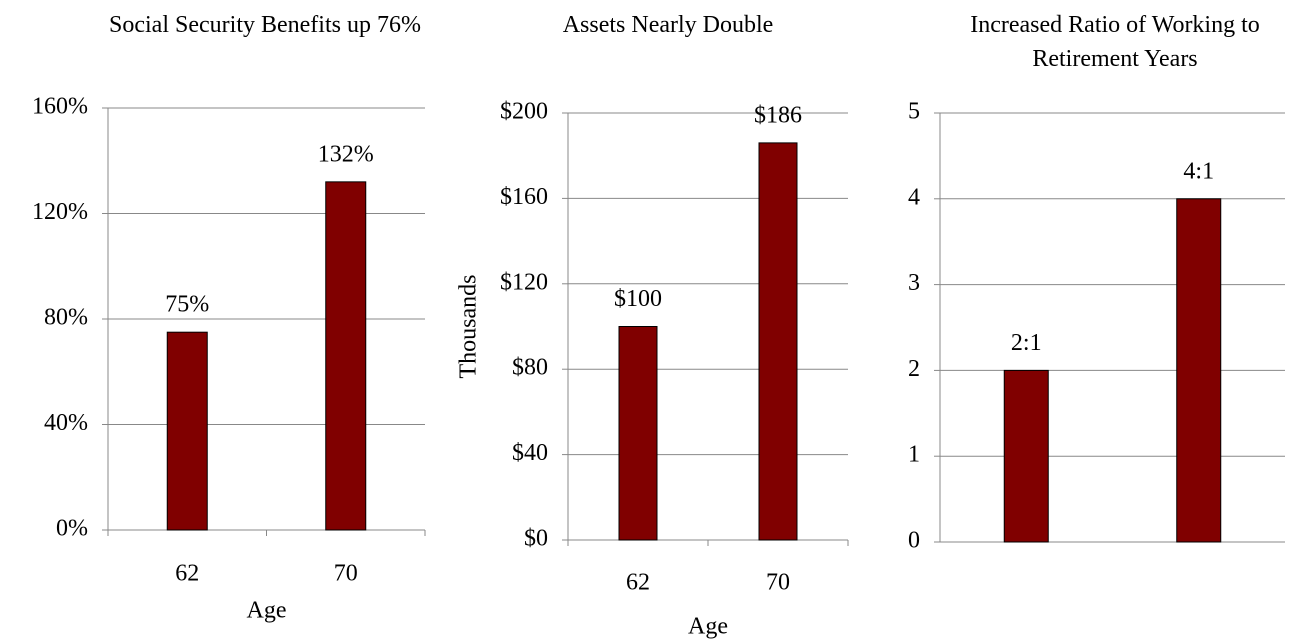 This screenshot has height=643, width=1296. What do you see at coordinates (530, 453) in the screenshot?
I see `y-tick-label: $40` at bounding box center [530, 453].